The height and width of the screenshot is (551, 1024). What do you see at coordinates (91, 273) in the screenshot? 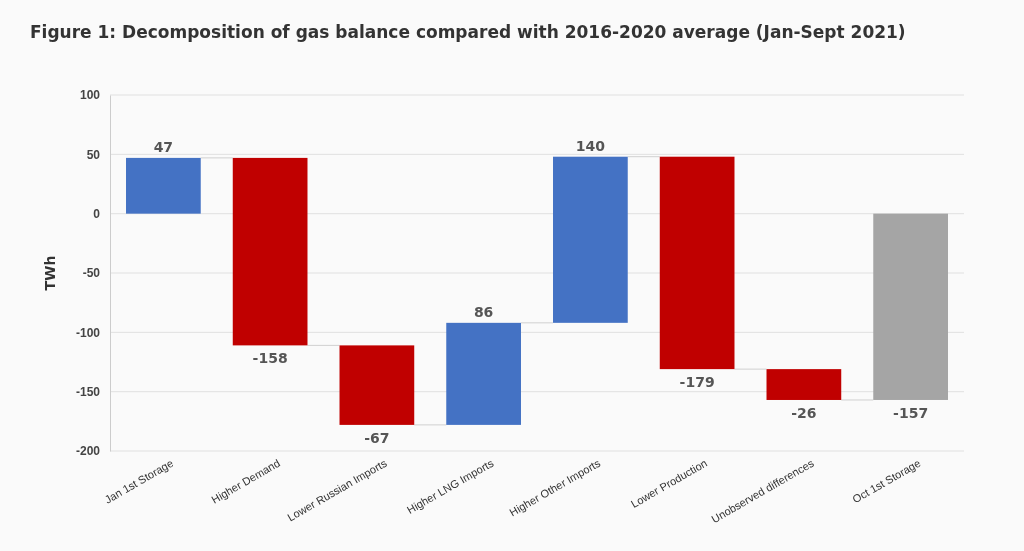
I see `y-tick-label: -50` at bounding box center [91, 273].